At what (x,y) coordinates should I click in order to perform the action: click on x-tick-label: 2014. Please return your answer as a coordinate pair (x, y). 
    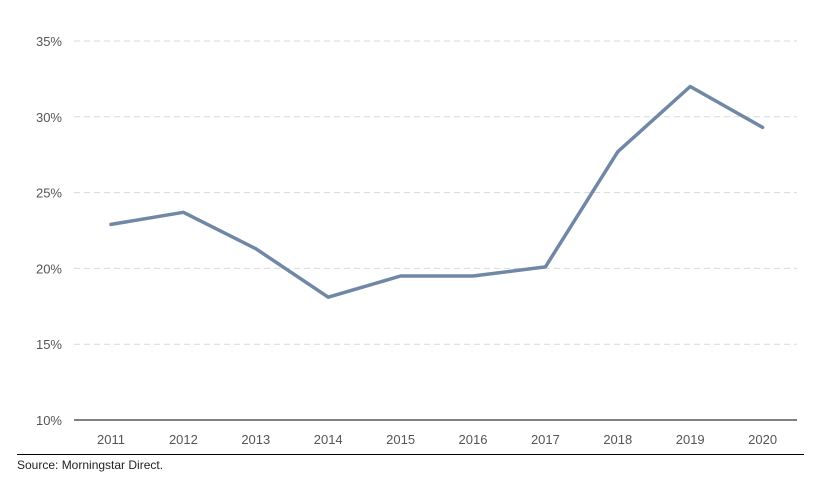
    Looking at the image, I should click on (328, 439).